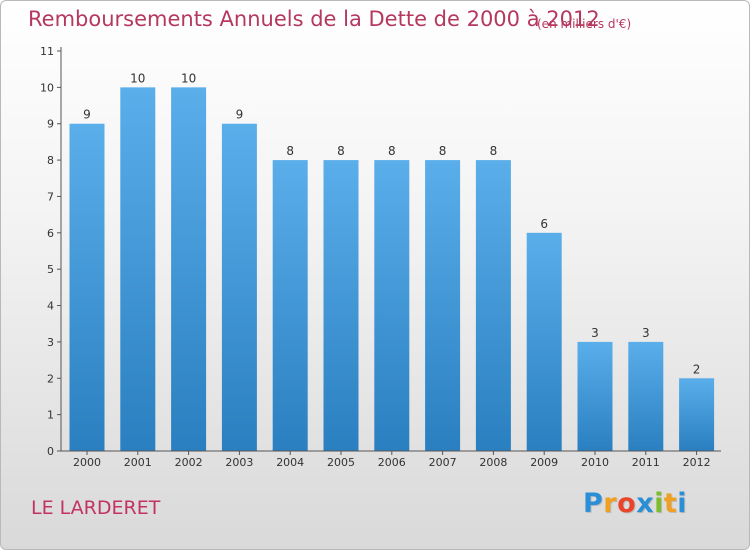 The width and height of the screenshot is (750, 550). I want to click on logo-letter: t, so click(670, 503).